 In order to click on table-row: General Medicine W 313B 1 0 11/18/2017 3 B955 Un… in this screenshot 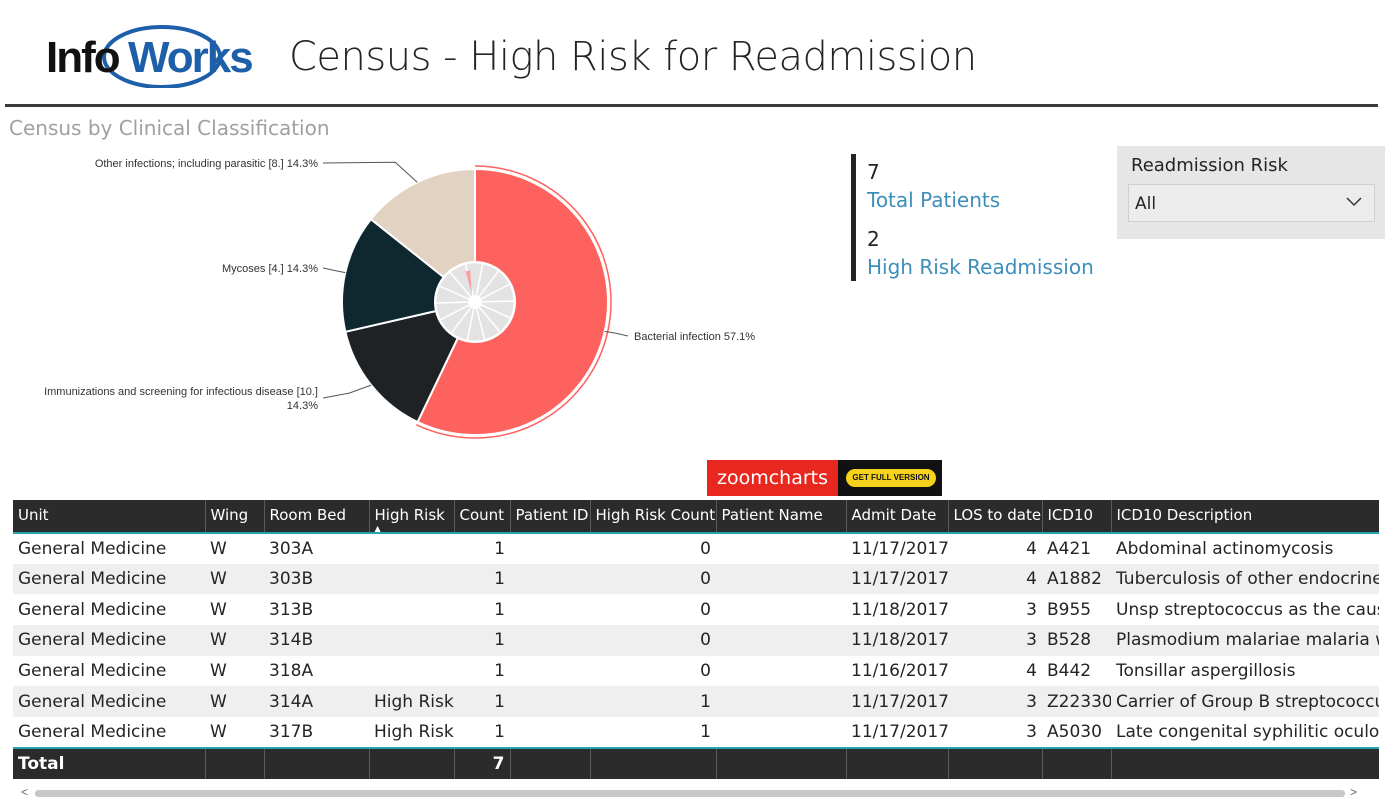, I will do `click(696, 610)`.